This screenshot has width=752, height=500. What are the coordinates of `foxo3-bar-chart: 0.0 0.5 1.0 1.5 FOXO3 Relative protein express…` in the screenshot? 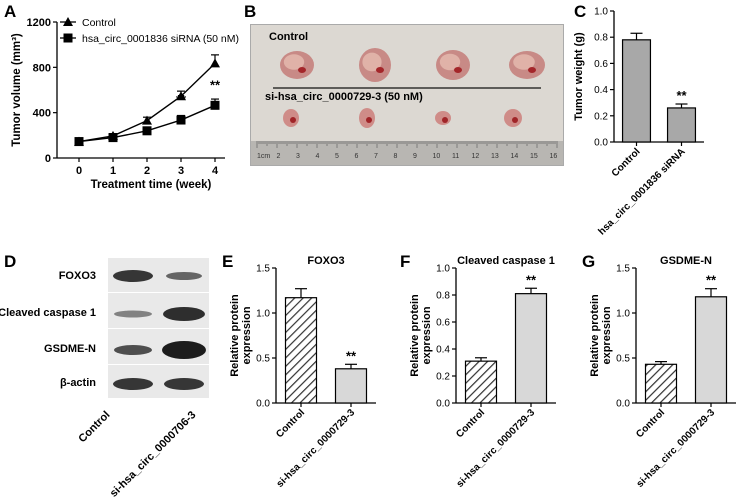 It's located at (302, 372).